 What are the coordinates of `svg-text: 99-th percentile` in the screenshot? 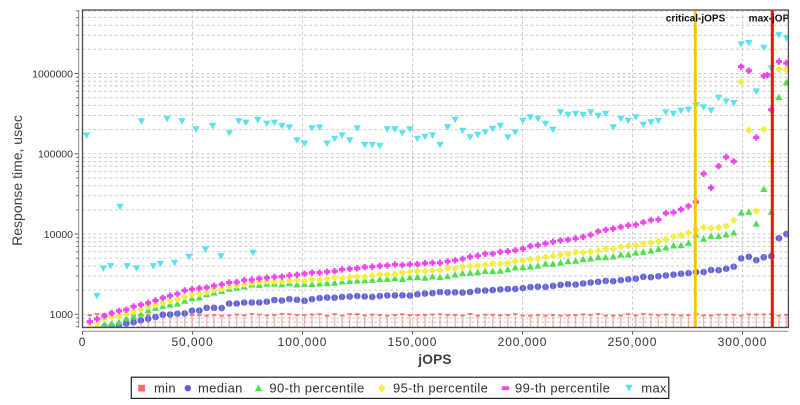 It's located at (562, 388).